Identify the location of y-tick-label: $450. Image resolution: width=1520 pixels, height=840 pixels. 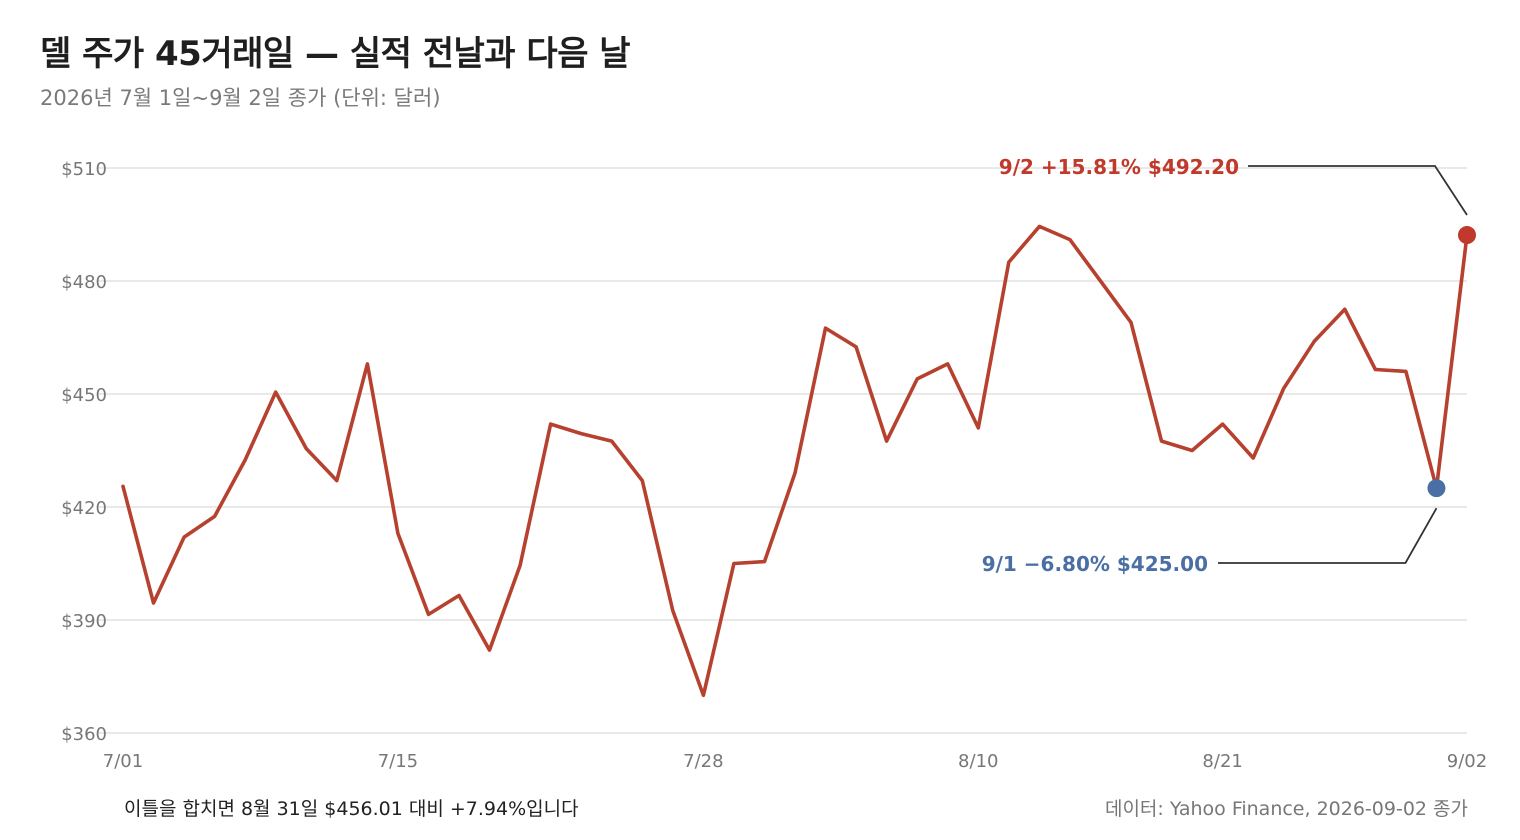
(84, 395).